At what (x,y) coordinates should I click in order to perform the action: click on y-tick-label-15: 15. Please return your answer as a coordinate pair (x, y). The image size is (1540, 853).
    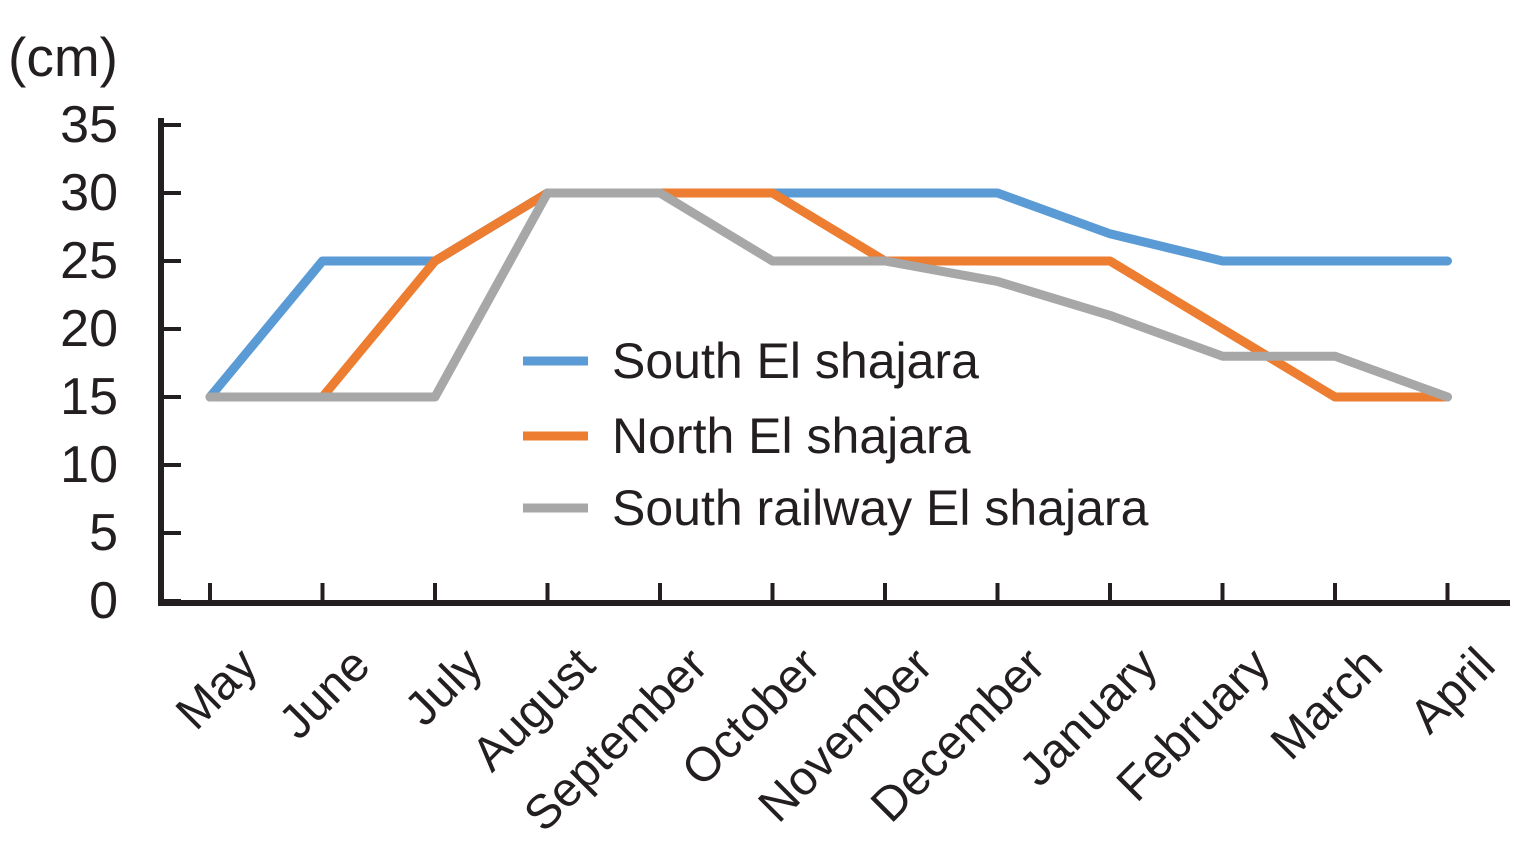
    Looking at the image, I should click on (89, 397).